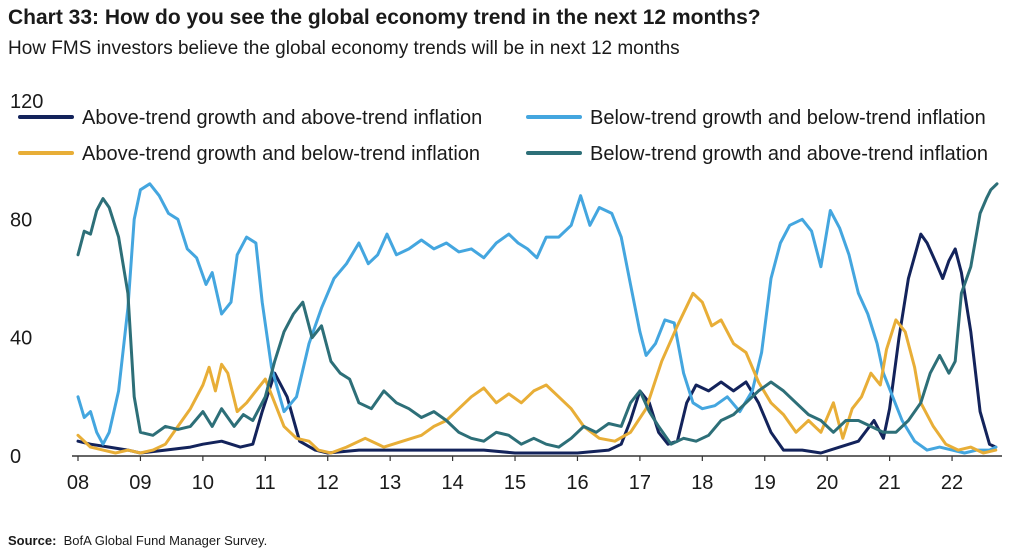 Image resolution: width=1024 pixels, height=560 pixels. I want to click on source-note: Source: BofA Global Fund Manager Survey., so click(137, 540).